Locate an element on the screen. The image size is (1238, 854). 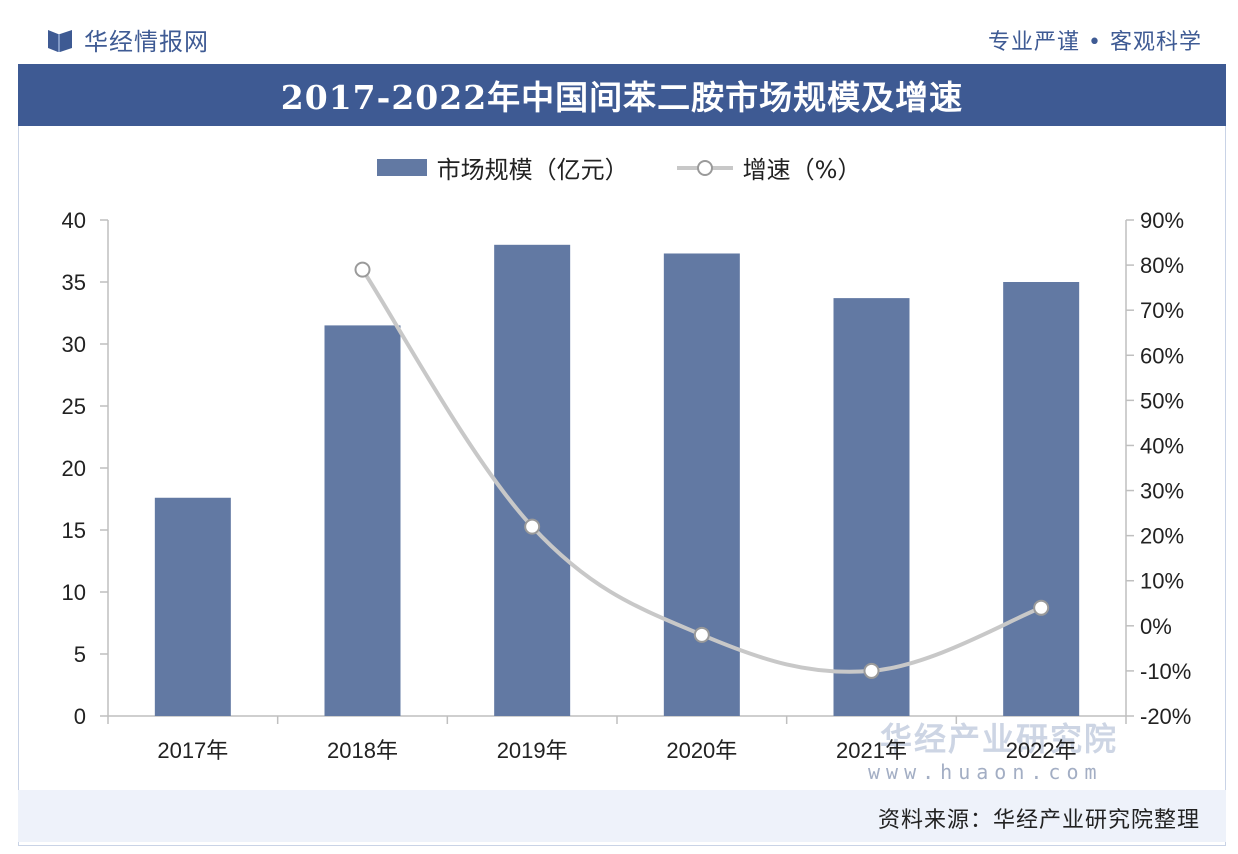
y-right-tick-label: 10% is located at coordinates (1162, 581).